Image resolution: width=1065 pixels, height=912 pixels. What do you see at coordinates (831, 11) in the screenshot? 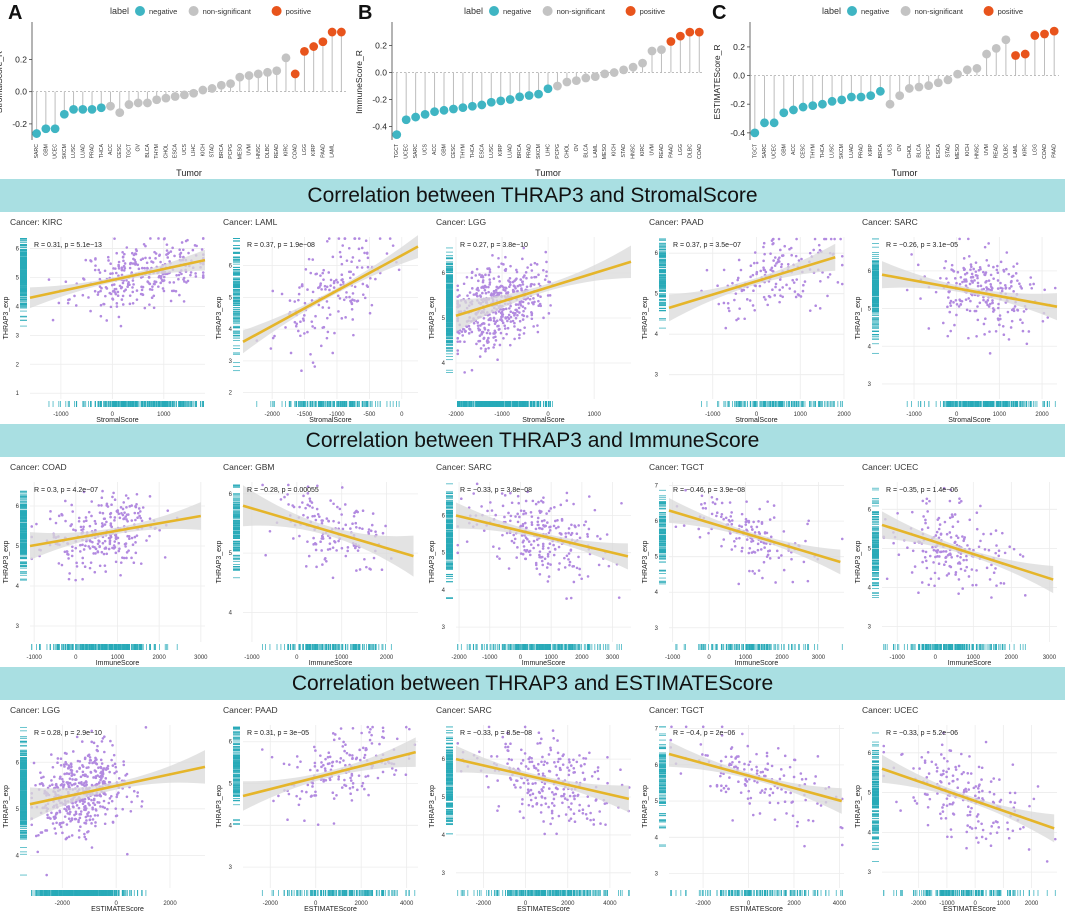
I see `legend-title: label` at bounding box center [831, 11].